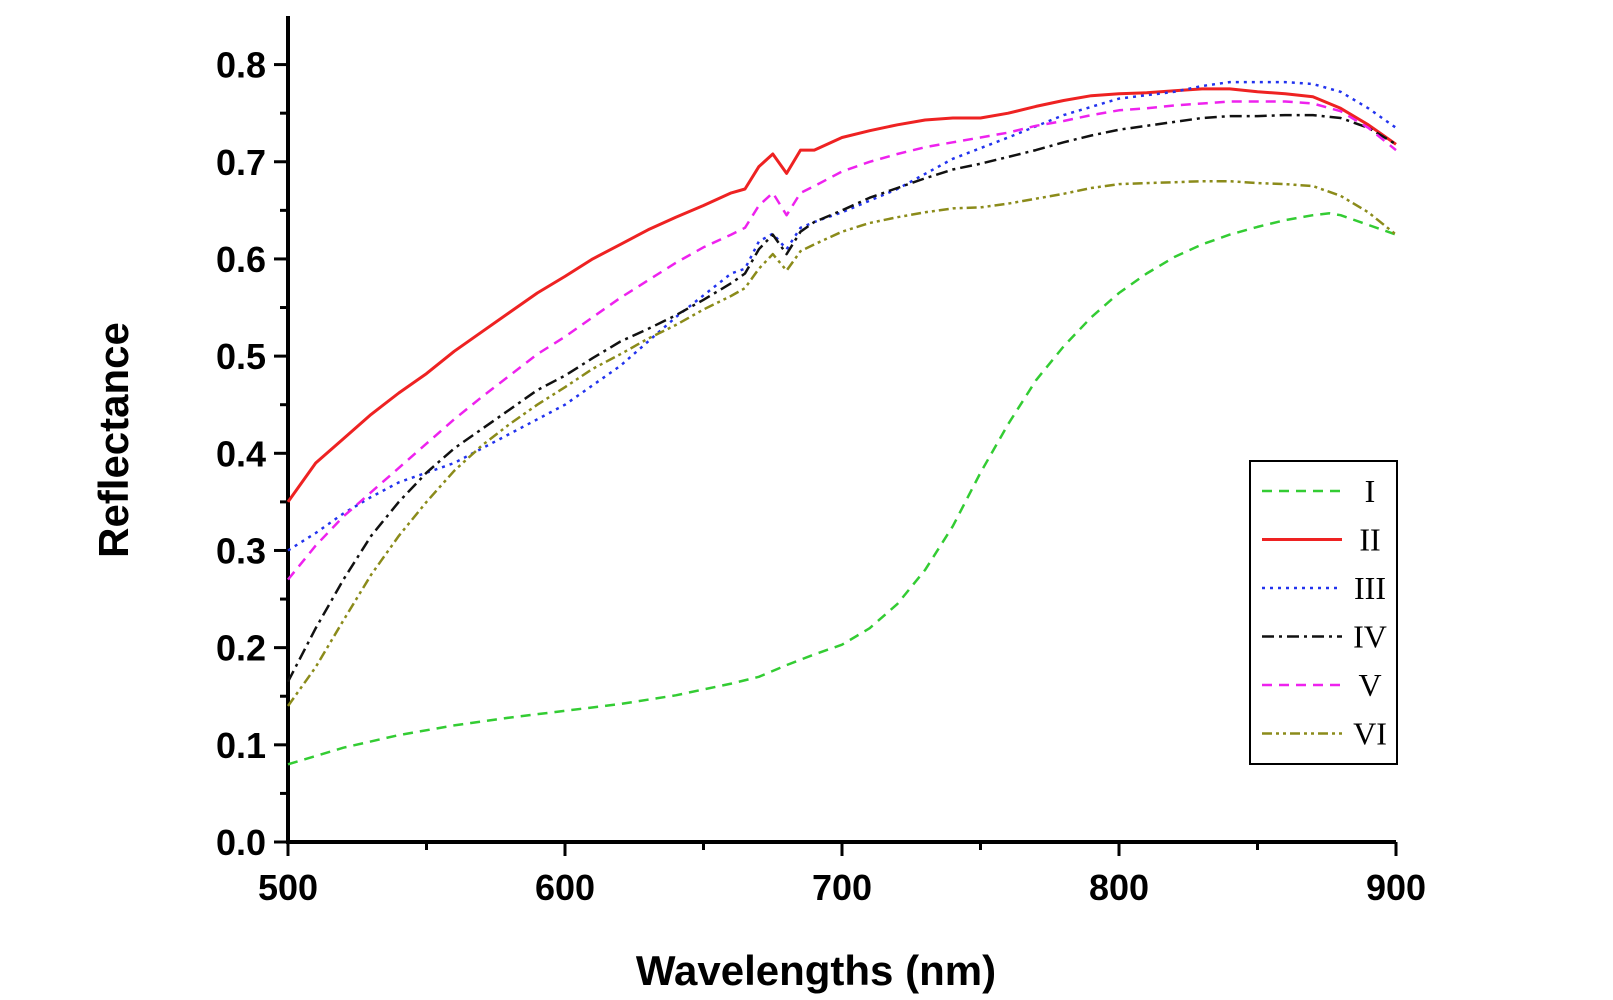 This screenshot has height=1000, width=1613. What do you see at coordinates (241, 550) in the screenshot?
I see `y-tick-label-0.3: 0.3` at bounding box center [241, 550].